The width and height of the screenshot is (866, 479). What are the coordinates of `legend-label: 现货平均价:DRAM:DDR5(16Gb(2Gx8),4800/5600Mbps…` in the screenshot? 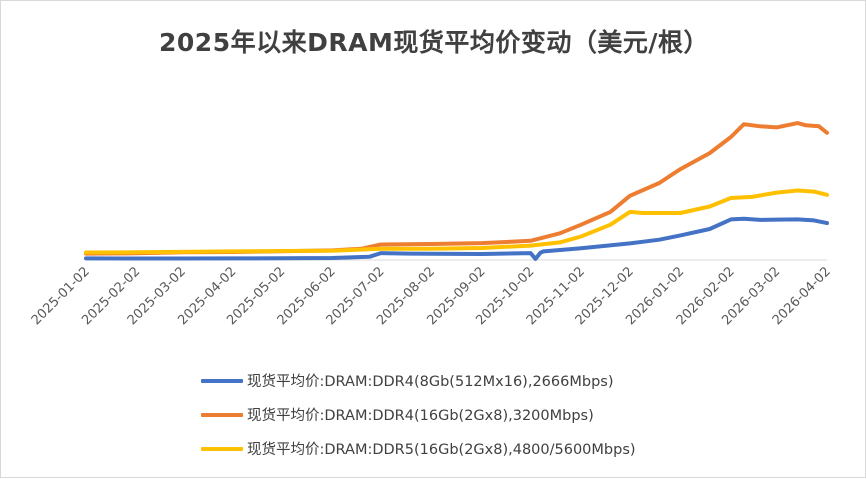 It's located at (441, 450).